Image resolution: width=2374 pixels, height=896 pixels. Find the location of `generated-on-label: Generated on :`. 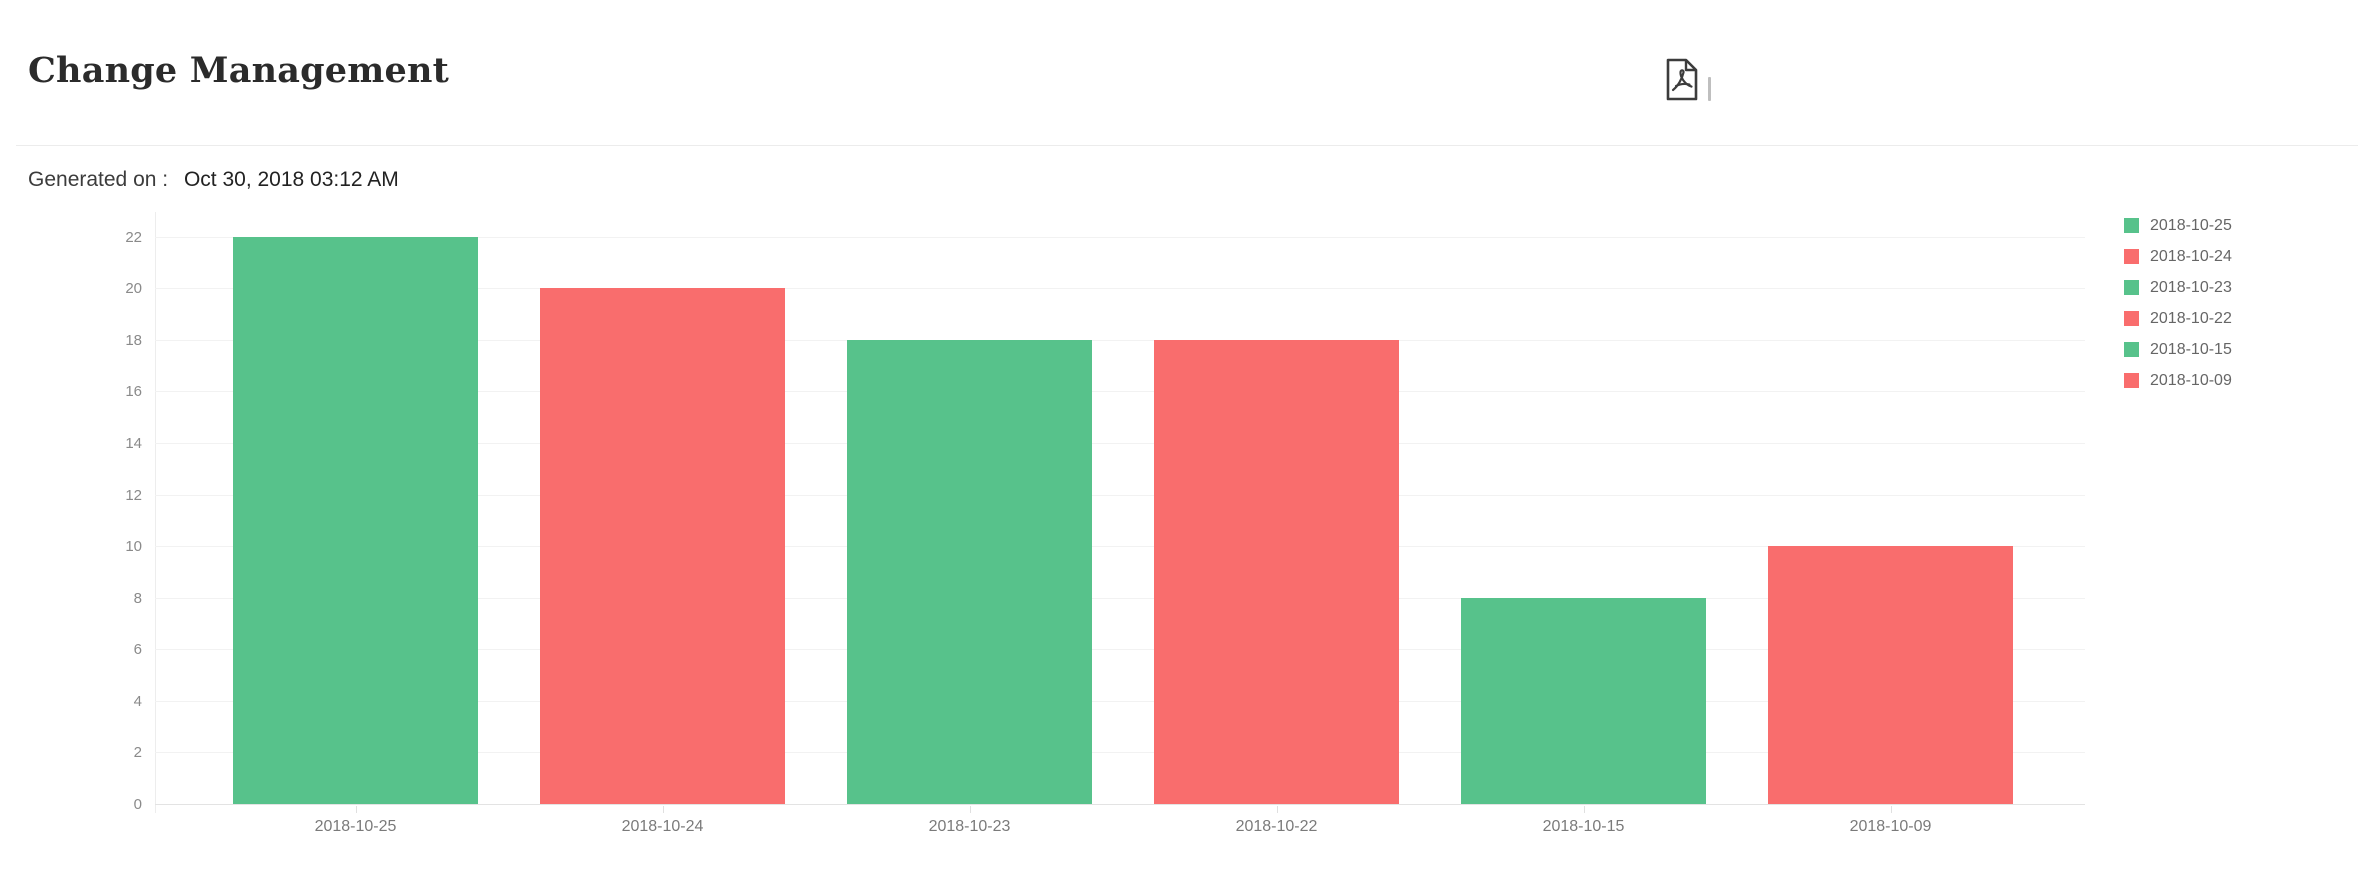

generated-on-label: Generated on : is located at coordinates (98, 179).